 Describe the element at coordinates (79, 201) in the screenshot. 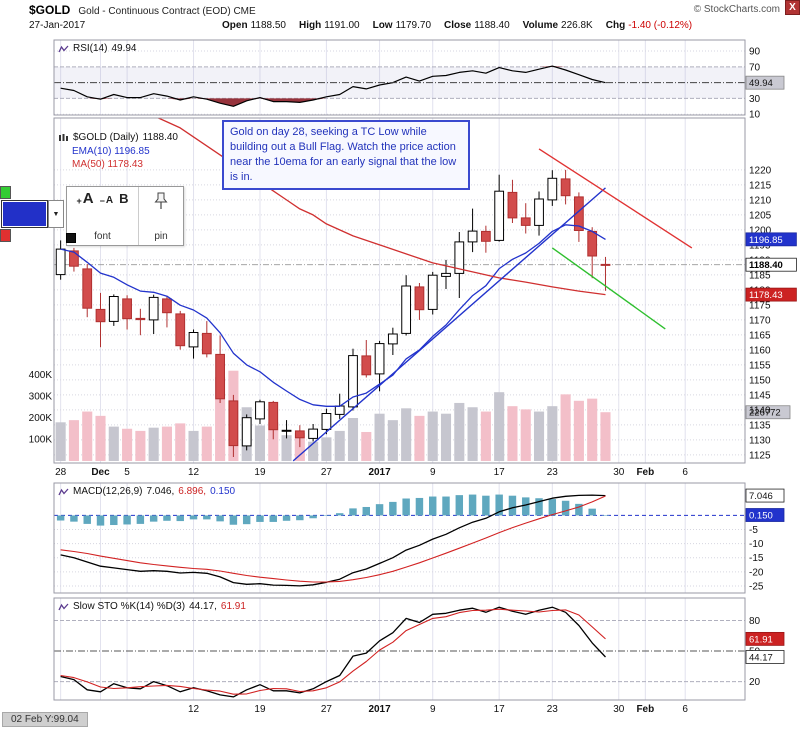

I see `plus-icon: +` at that location.